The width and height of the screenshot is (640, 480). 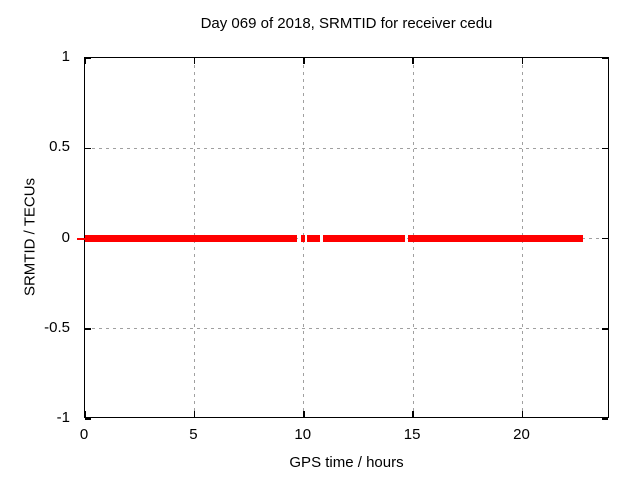 What do you see at coordinates (521, 434) in the screenshot?
I see `x-tick-label: 20` at bounding box center [521, 434].